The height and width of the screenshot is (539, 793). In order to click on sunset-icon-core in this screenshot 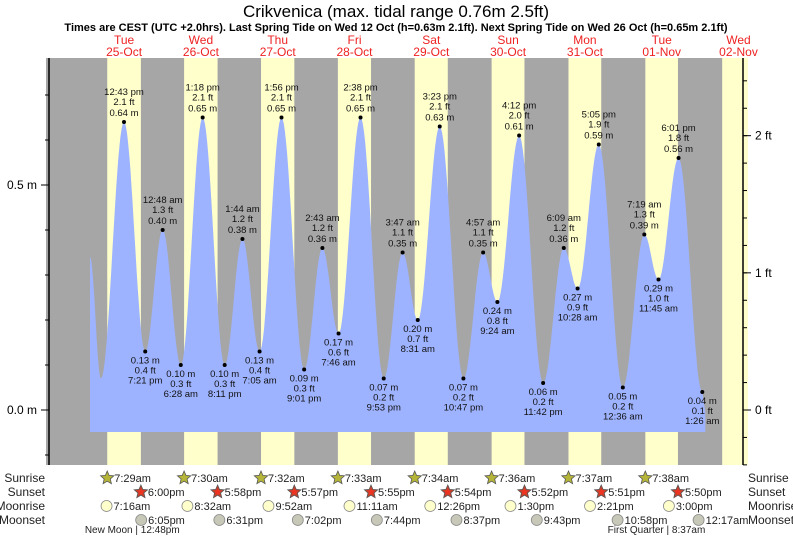, I will do `click(294, 492)`.